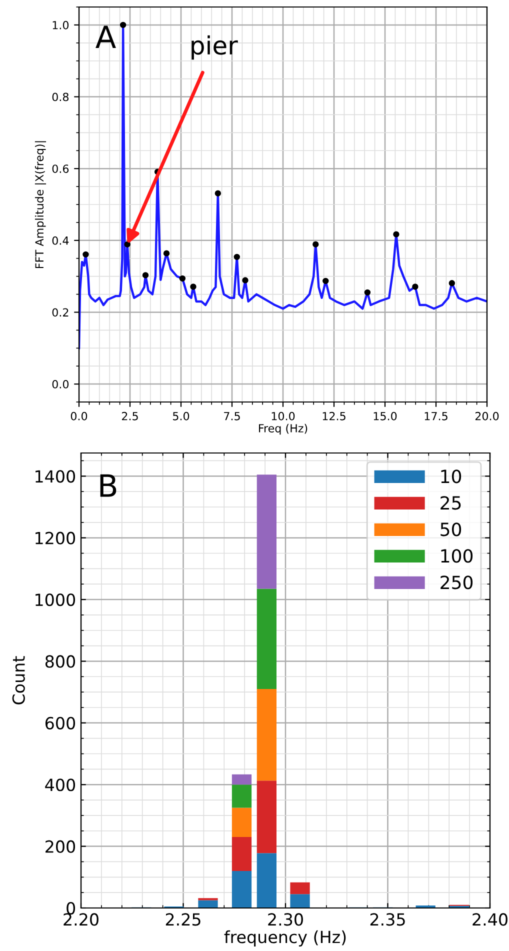 The image size is (509, 951). What do you see at coordinates (283, 416) in the screenshot?
I see `x-tick-label: 10.0` at bounding box center [283, 416].